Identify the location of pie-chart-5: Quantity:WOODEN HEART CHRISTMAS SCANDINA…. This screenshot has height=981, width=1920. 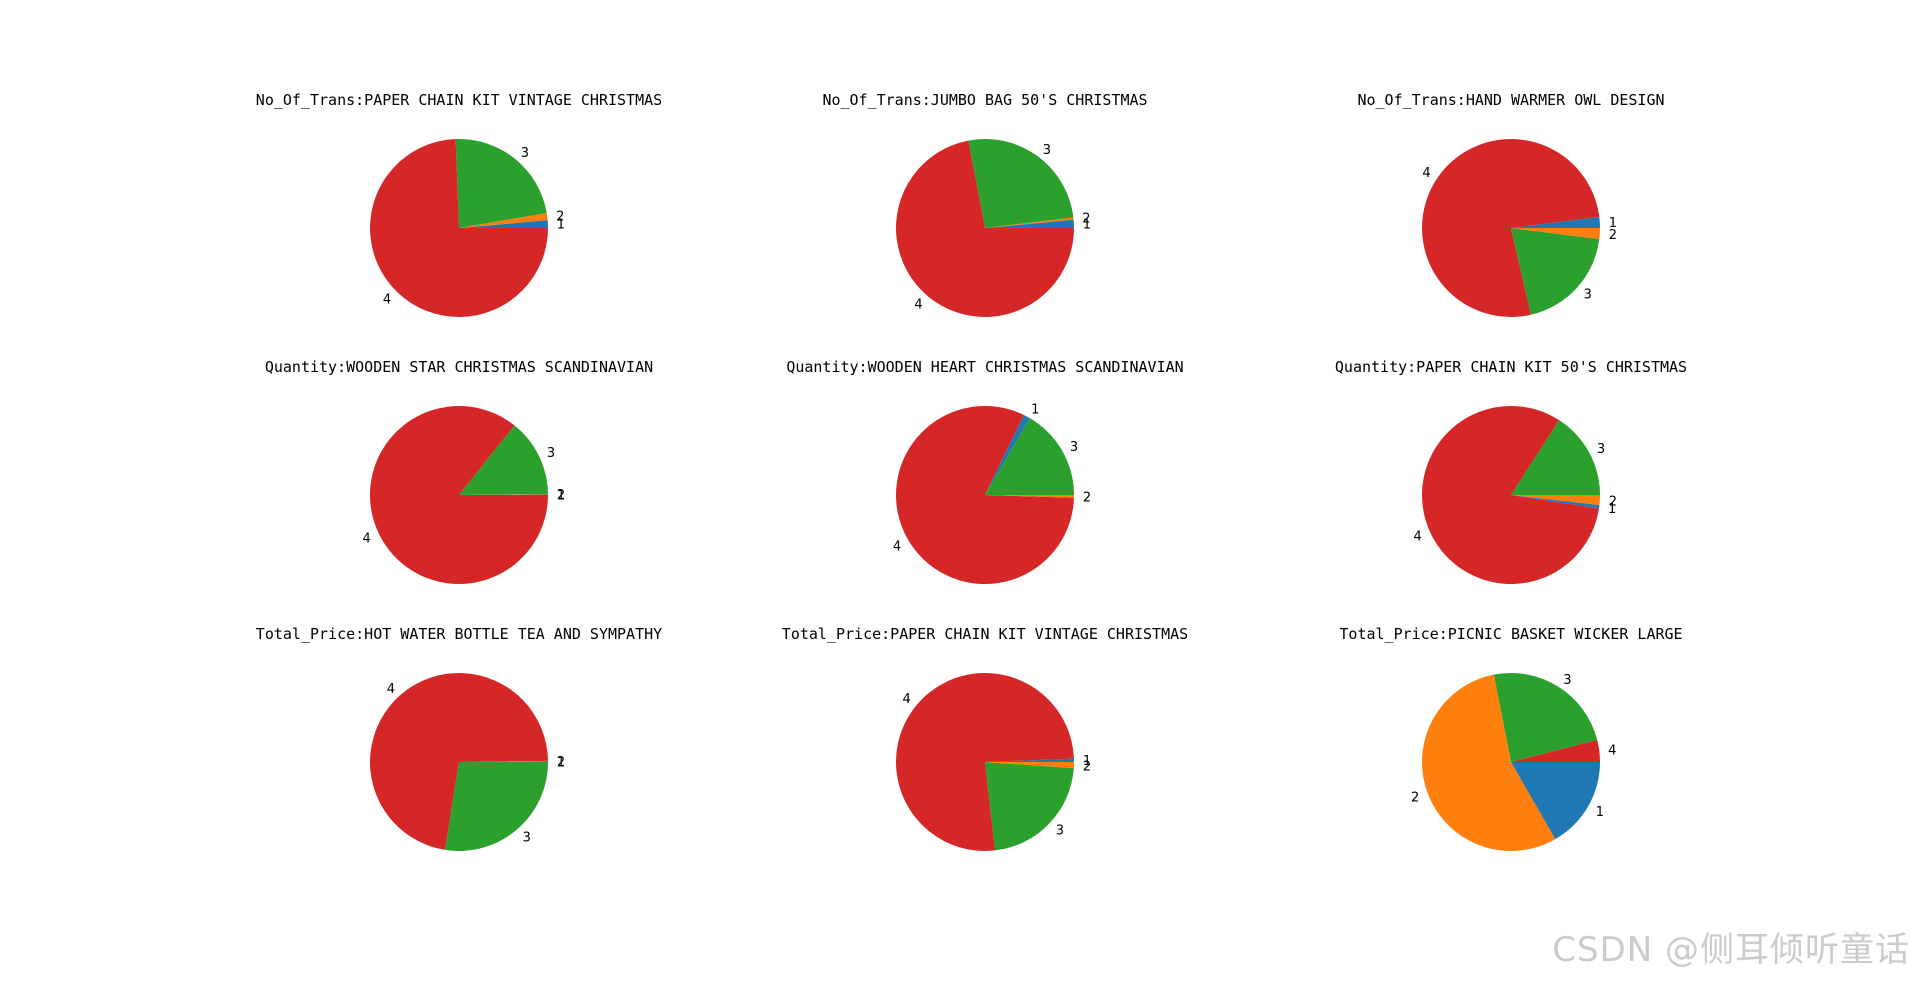
(985, 471).